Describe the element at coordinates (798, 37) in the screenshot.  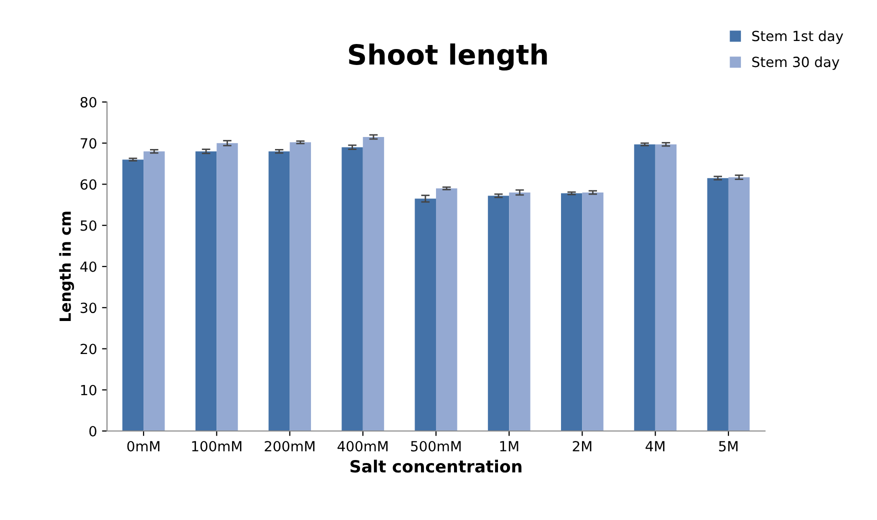
I see `legend-label: Stem 1st day` at that location.